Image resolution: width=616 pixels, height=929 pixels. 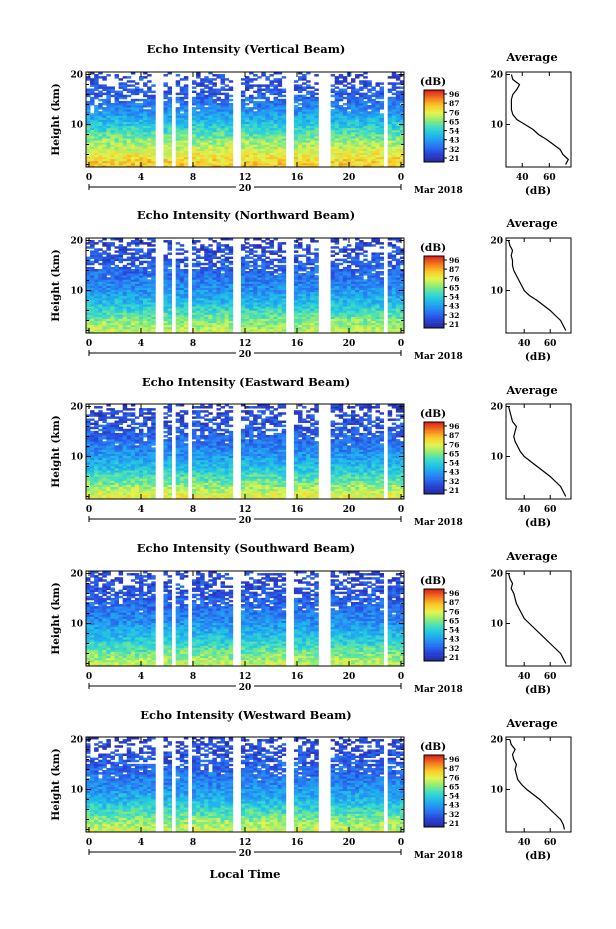 I want to click on colorbar-tick-label: 21, so click(x=454, y=158).